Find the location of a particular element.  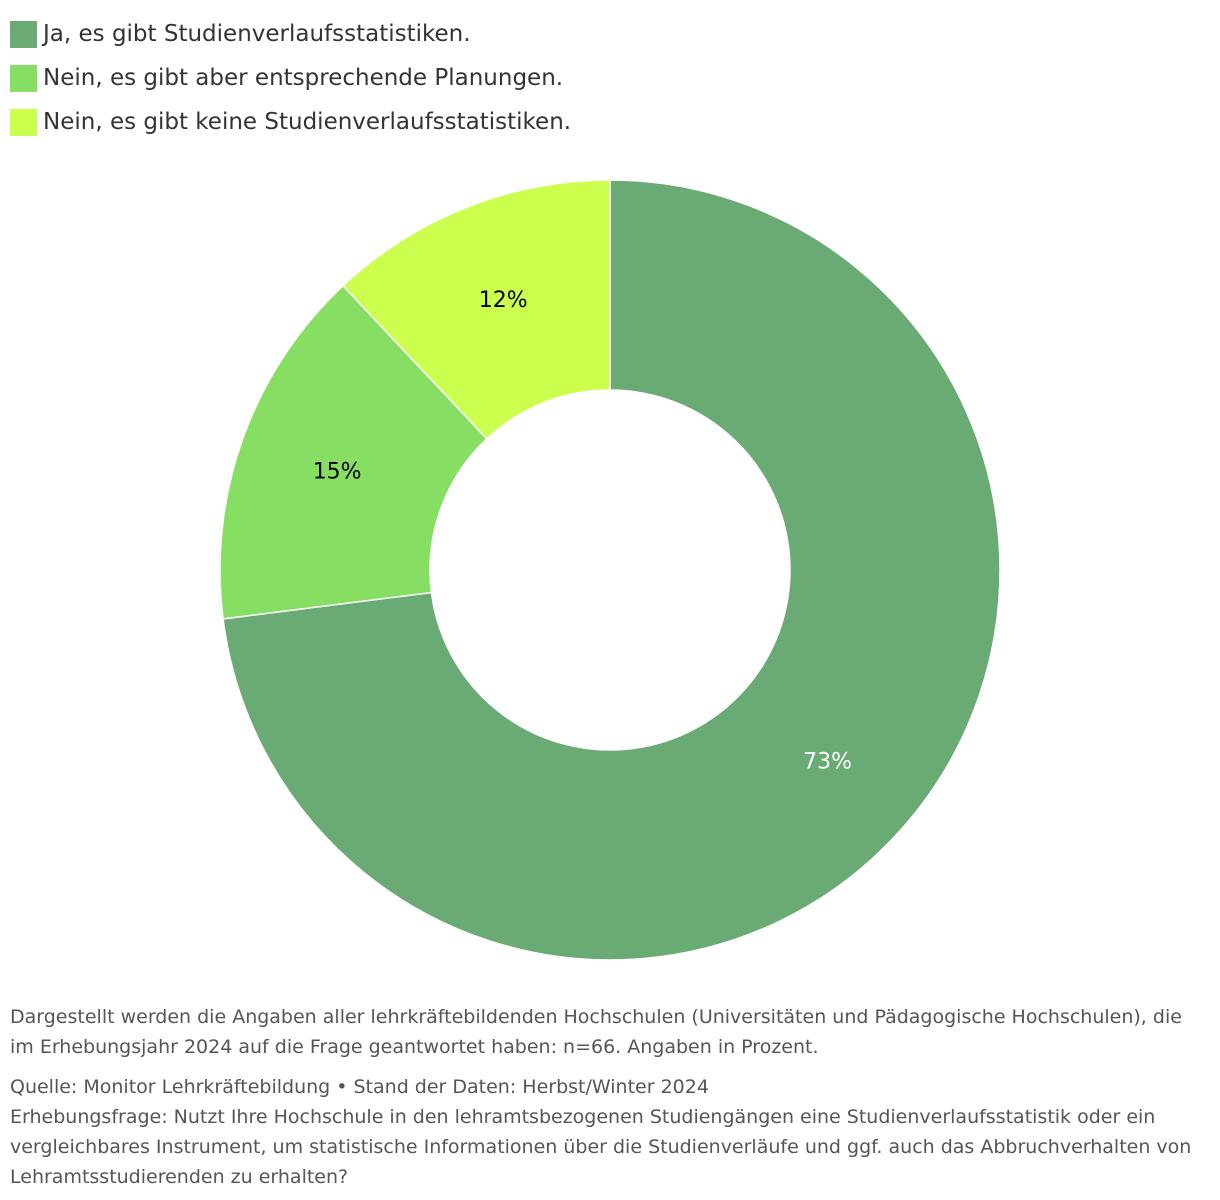

data-label-ja: 73% is located at coordinates (827, 761).